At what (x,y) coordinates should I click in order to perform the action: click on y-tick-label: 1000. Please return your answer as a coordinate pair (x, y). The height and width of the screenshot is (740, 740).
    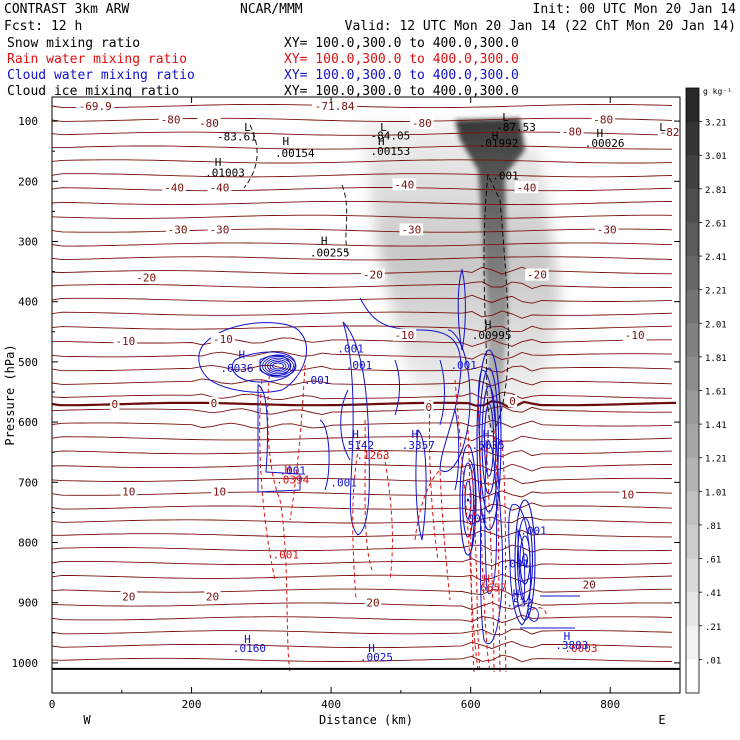
    Looking at the image, I should click on (25, 663).